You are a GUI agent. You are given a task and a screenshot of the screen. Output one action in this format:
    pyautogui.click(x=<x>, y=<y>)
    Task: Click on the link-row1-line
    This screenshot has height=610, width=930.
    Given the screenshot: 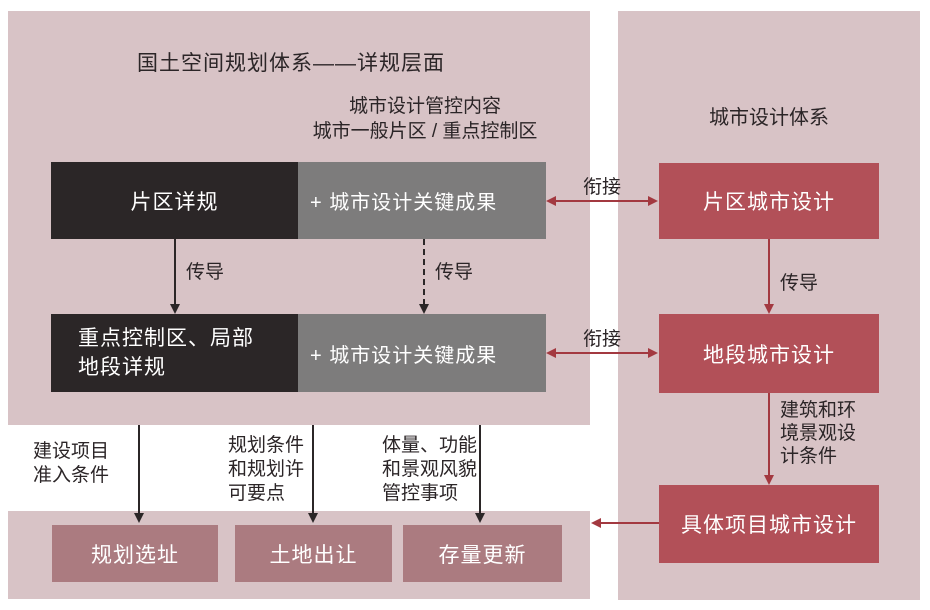 What is the action you would take?
    pyautogui.click(x=602, y=201)
    